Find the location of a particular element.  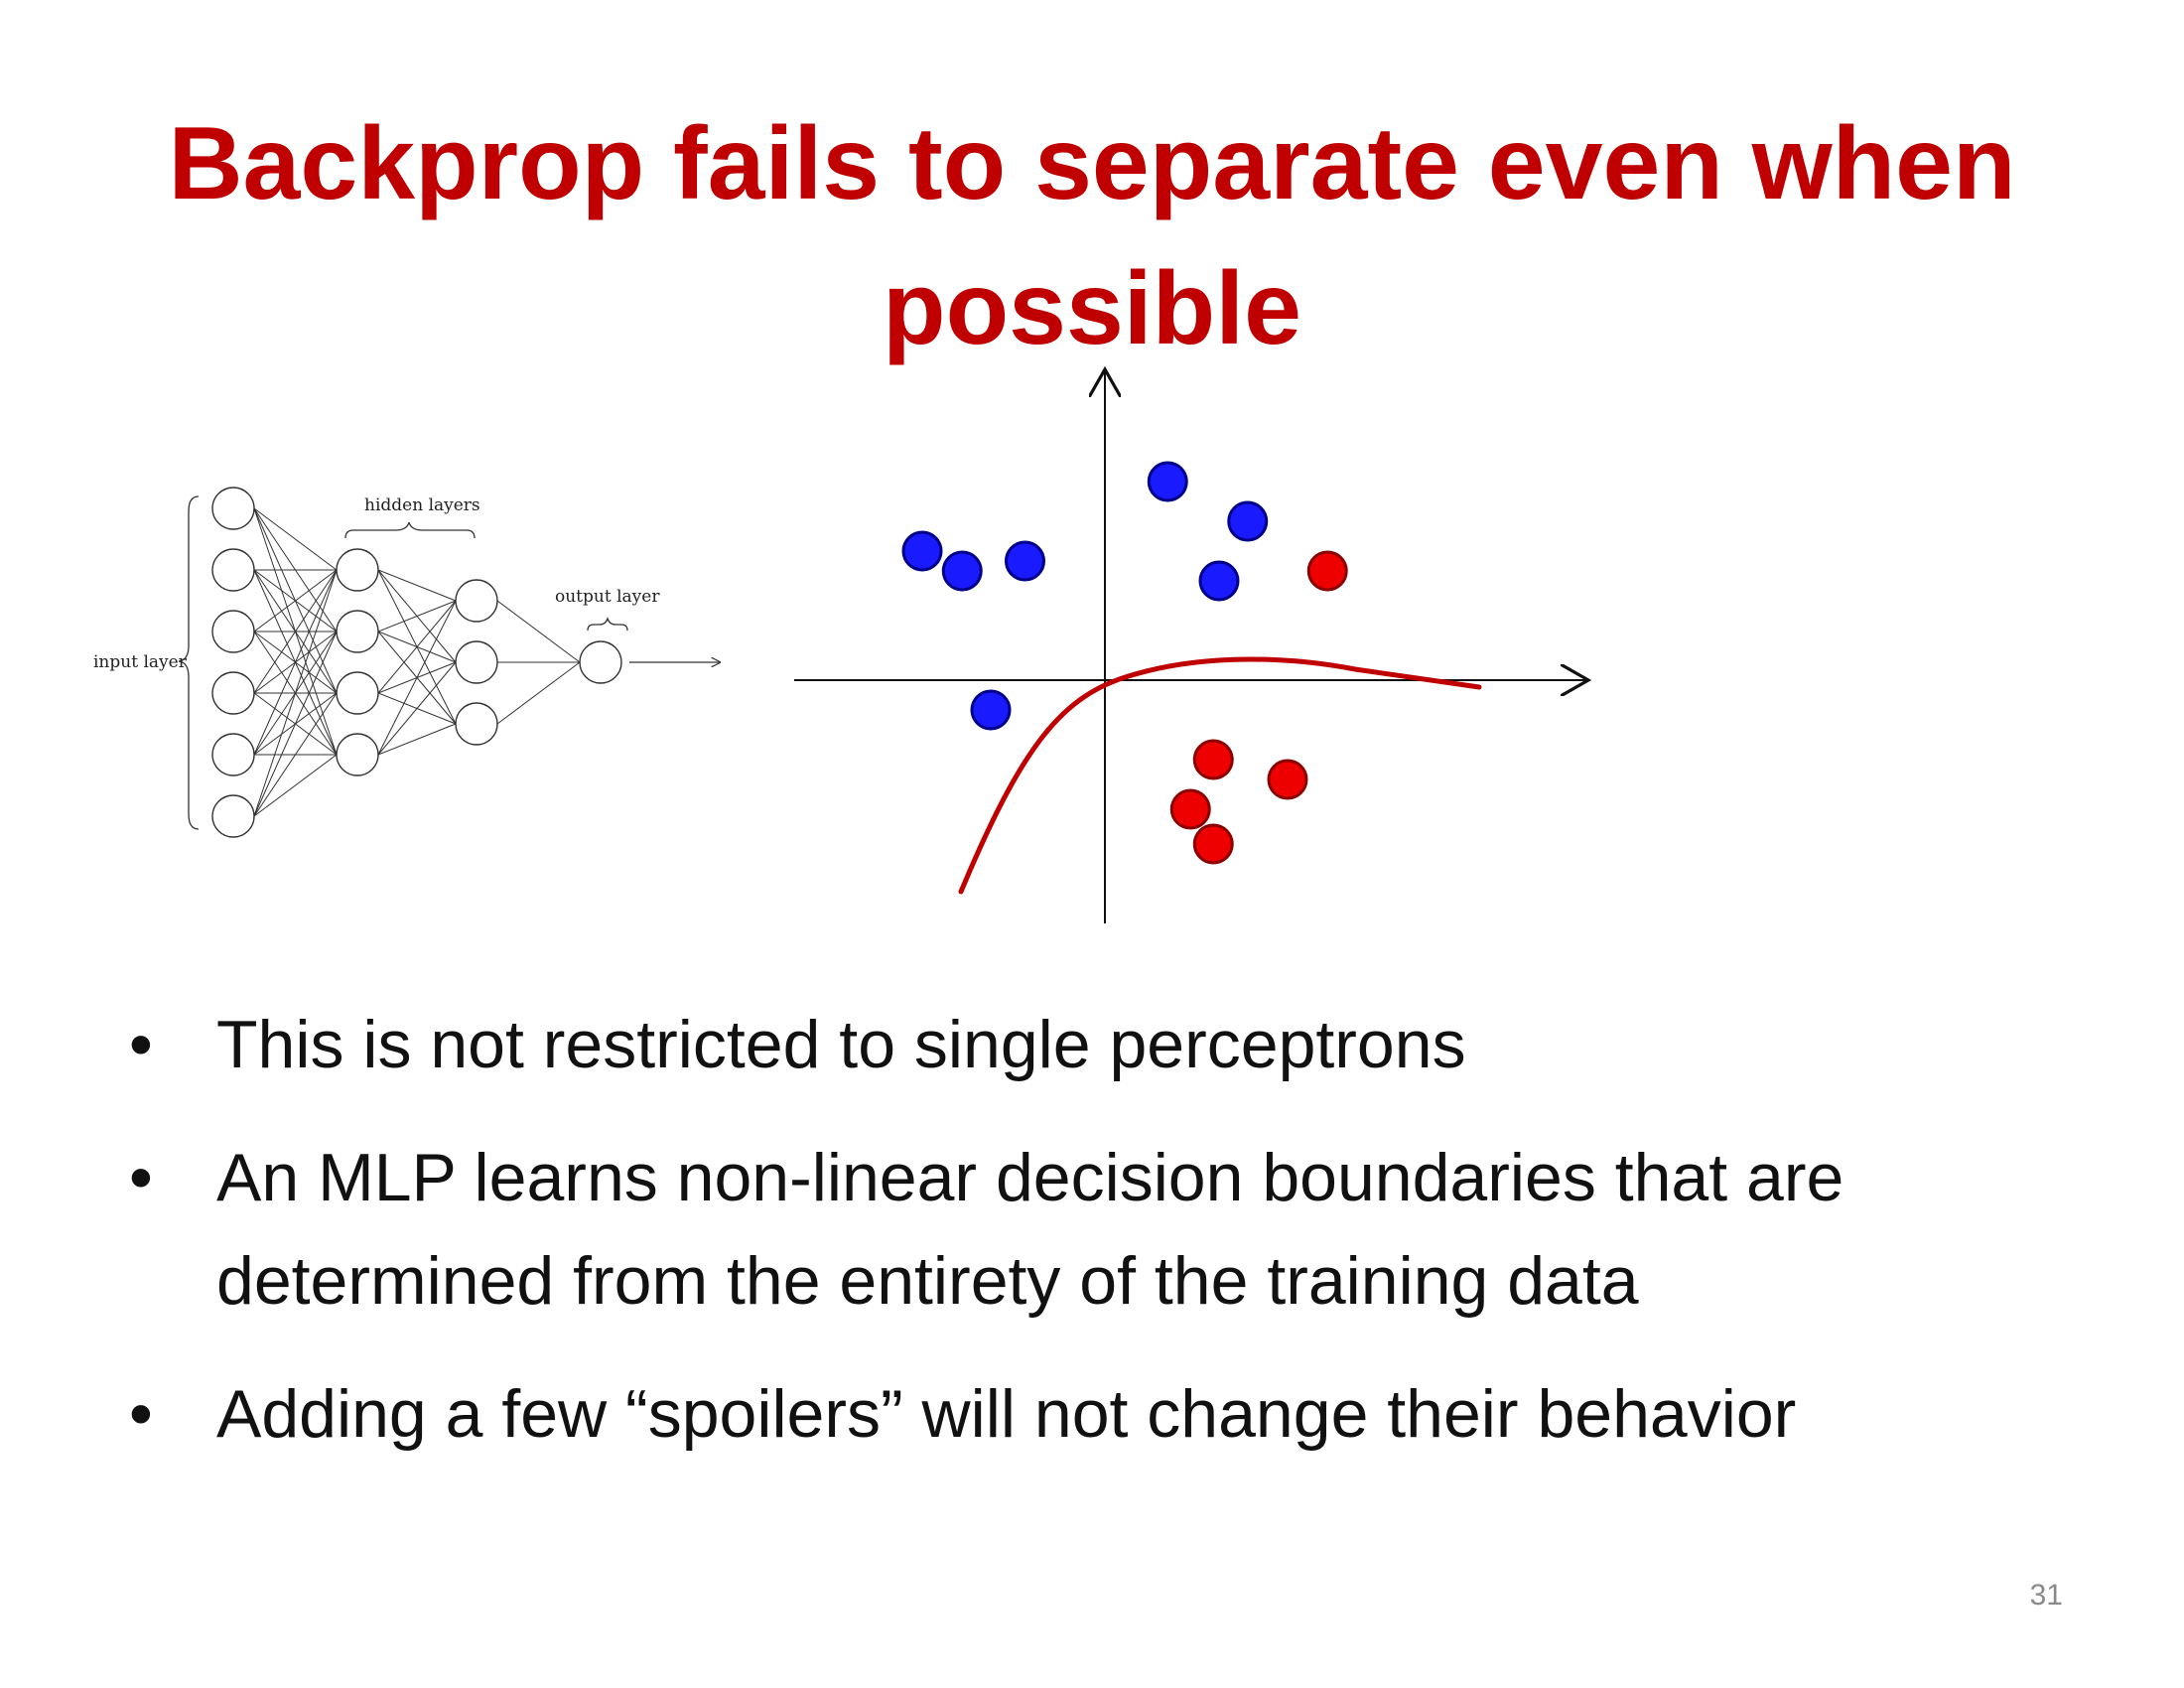

hidden-layers-brace is located at coordinates (410, 530).